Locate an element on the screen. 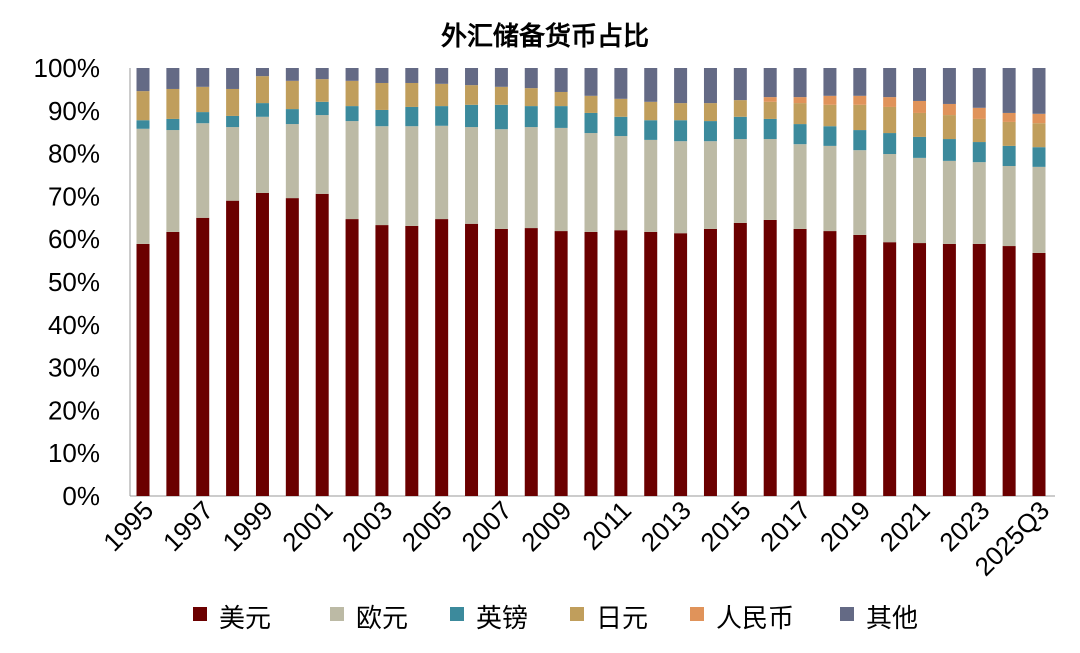 Image resolution: width=1080 pixels, height=653 pixels. x-tick-label: 2019 is located at coordinates (845, 526).